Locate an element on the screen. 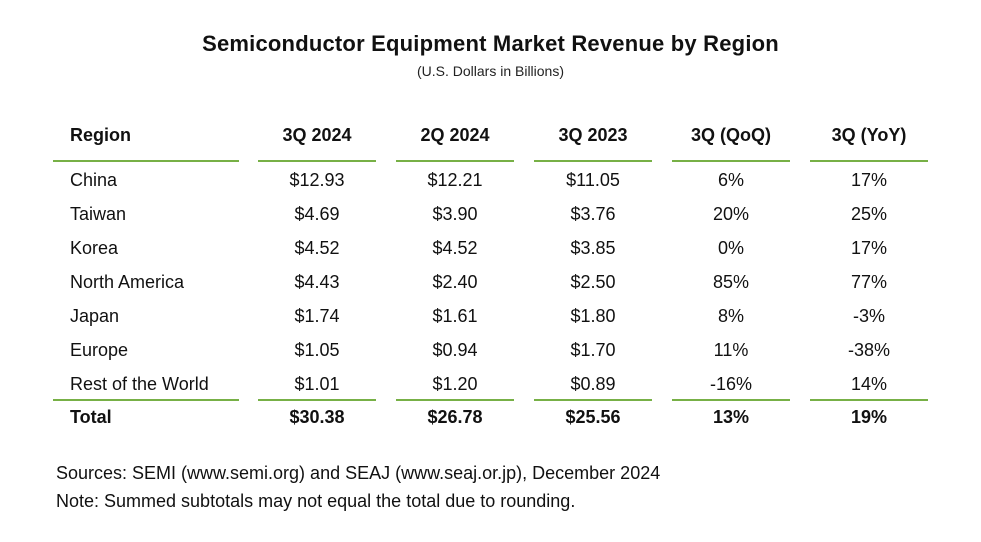 The width and height of the screenshot is (981, 542). region-label-china: China is located at coordinates (94, 180).